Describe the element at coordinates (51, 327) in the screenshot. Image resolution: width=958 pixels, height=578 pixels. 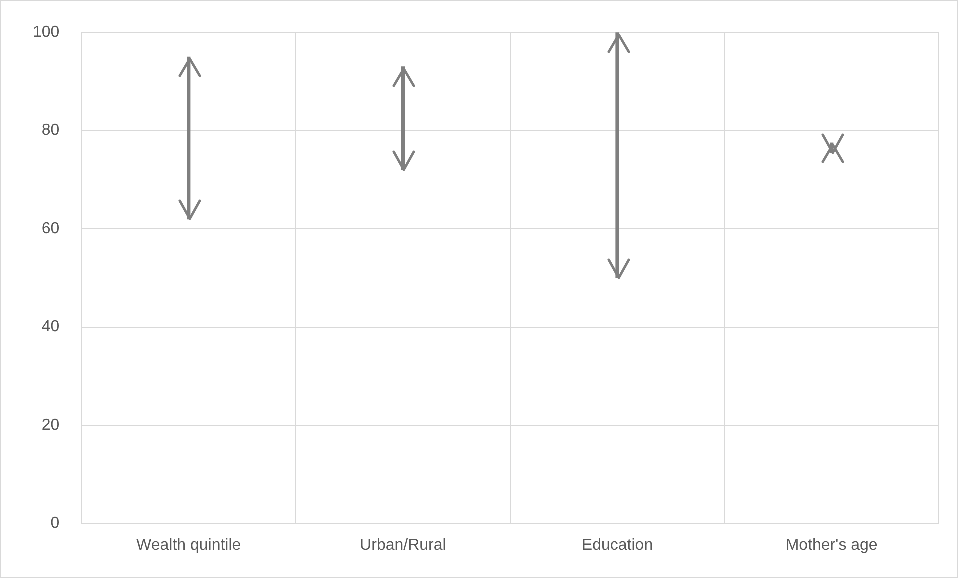
I see `y-tick-label: 40` at that location.